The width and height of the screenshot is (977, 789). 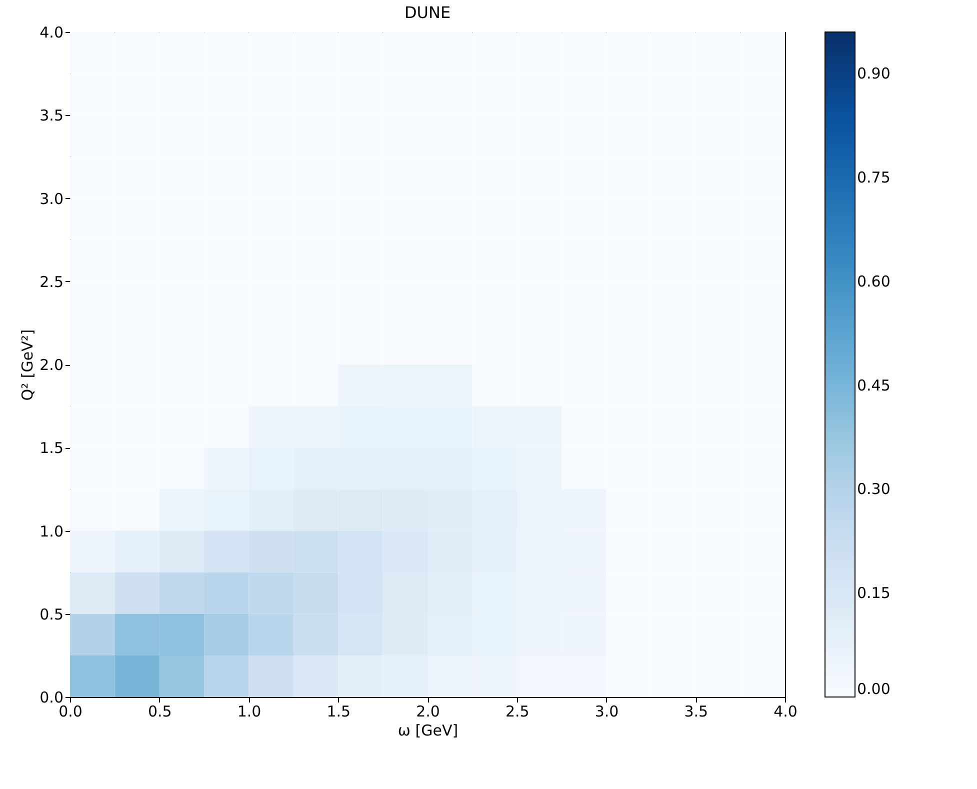 What do you see at coordinates (873, 689) in the screenshot?
I see `color-bar-label: 0.00` at bounding box center [873, 689].